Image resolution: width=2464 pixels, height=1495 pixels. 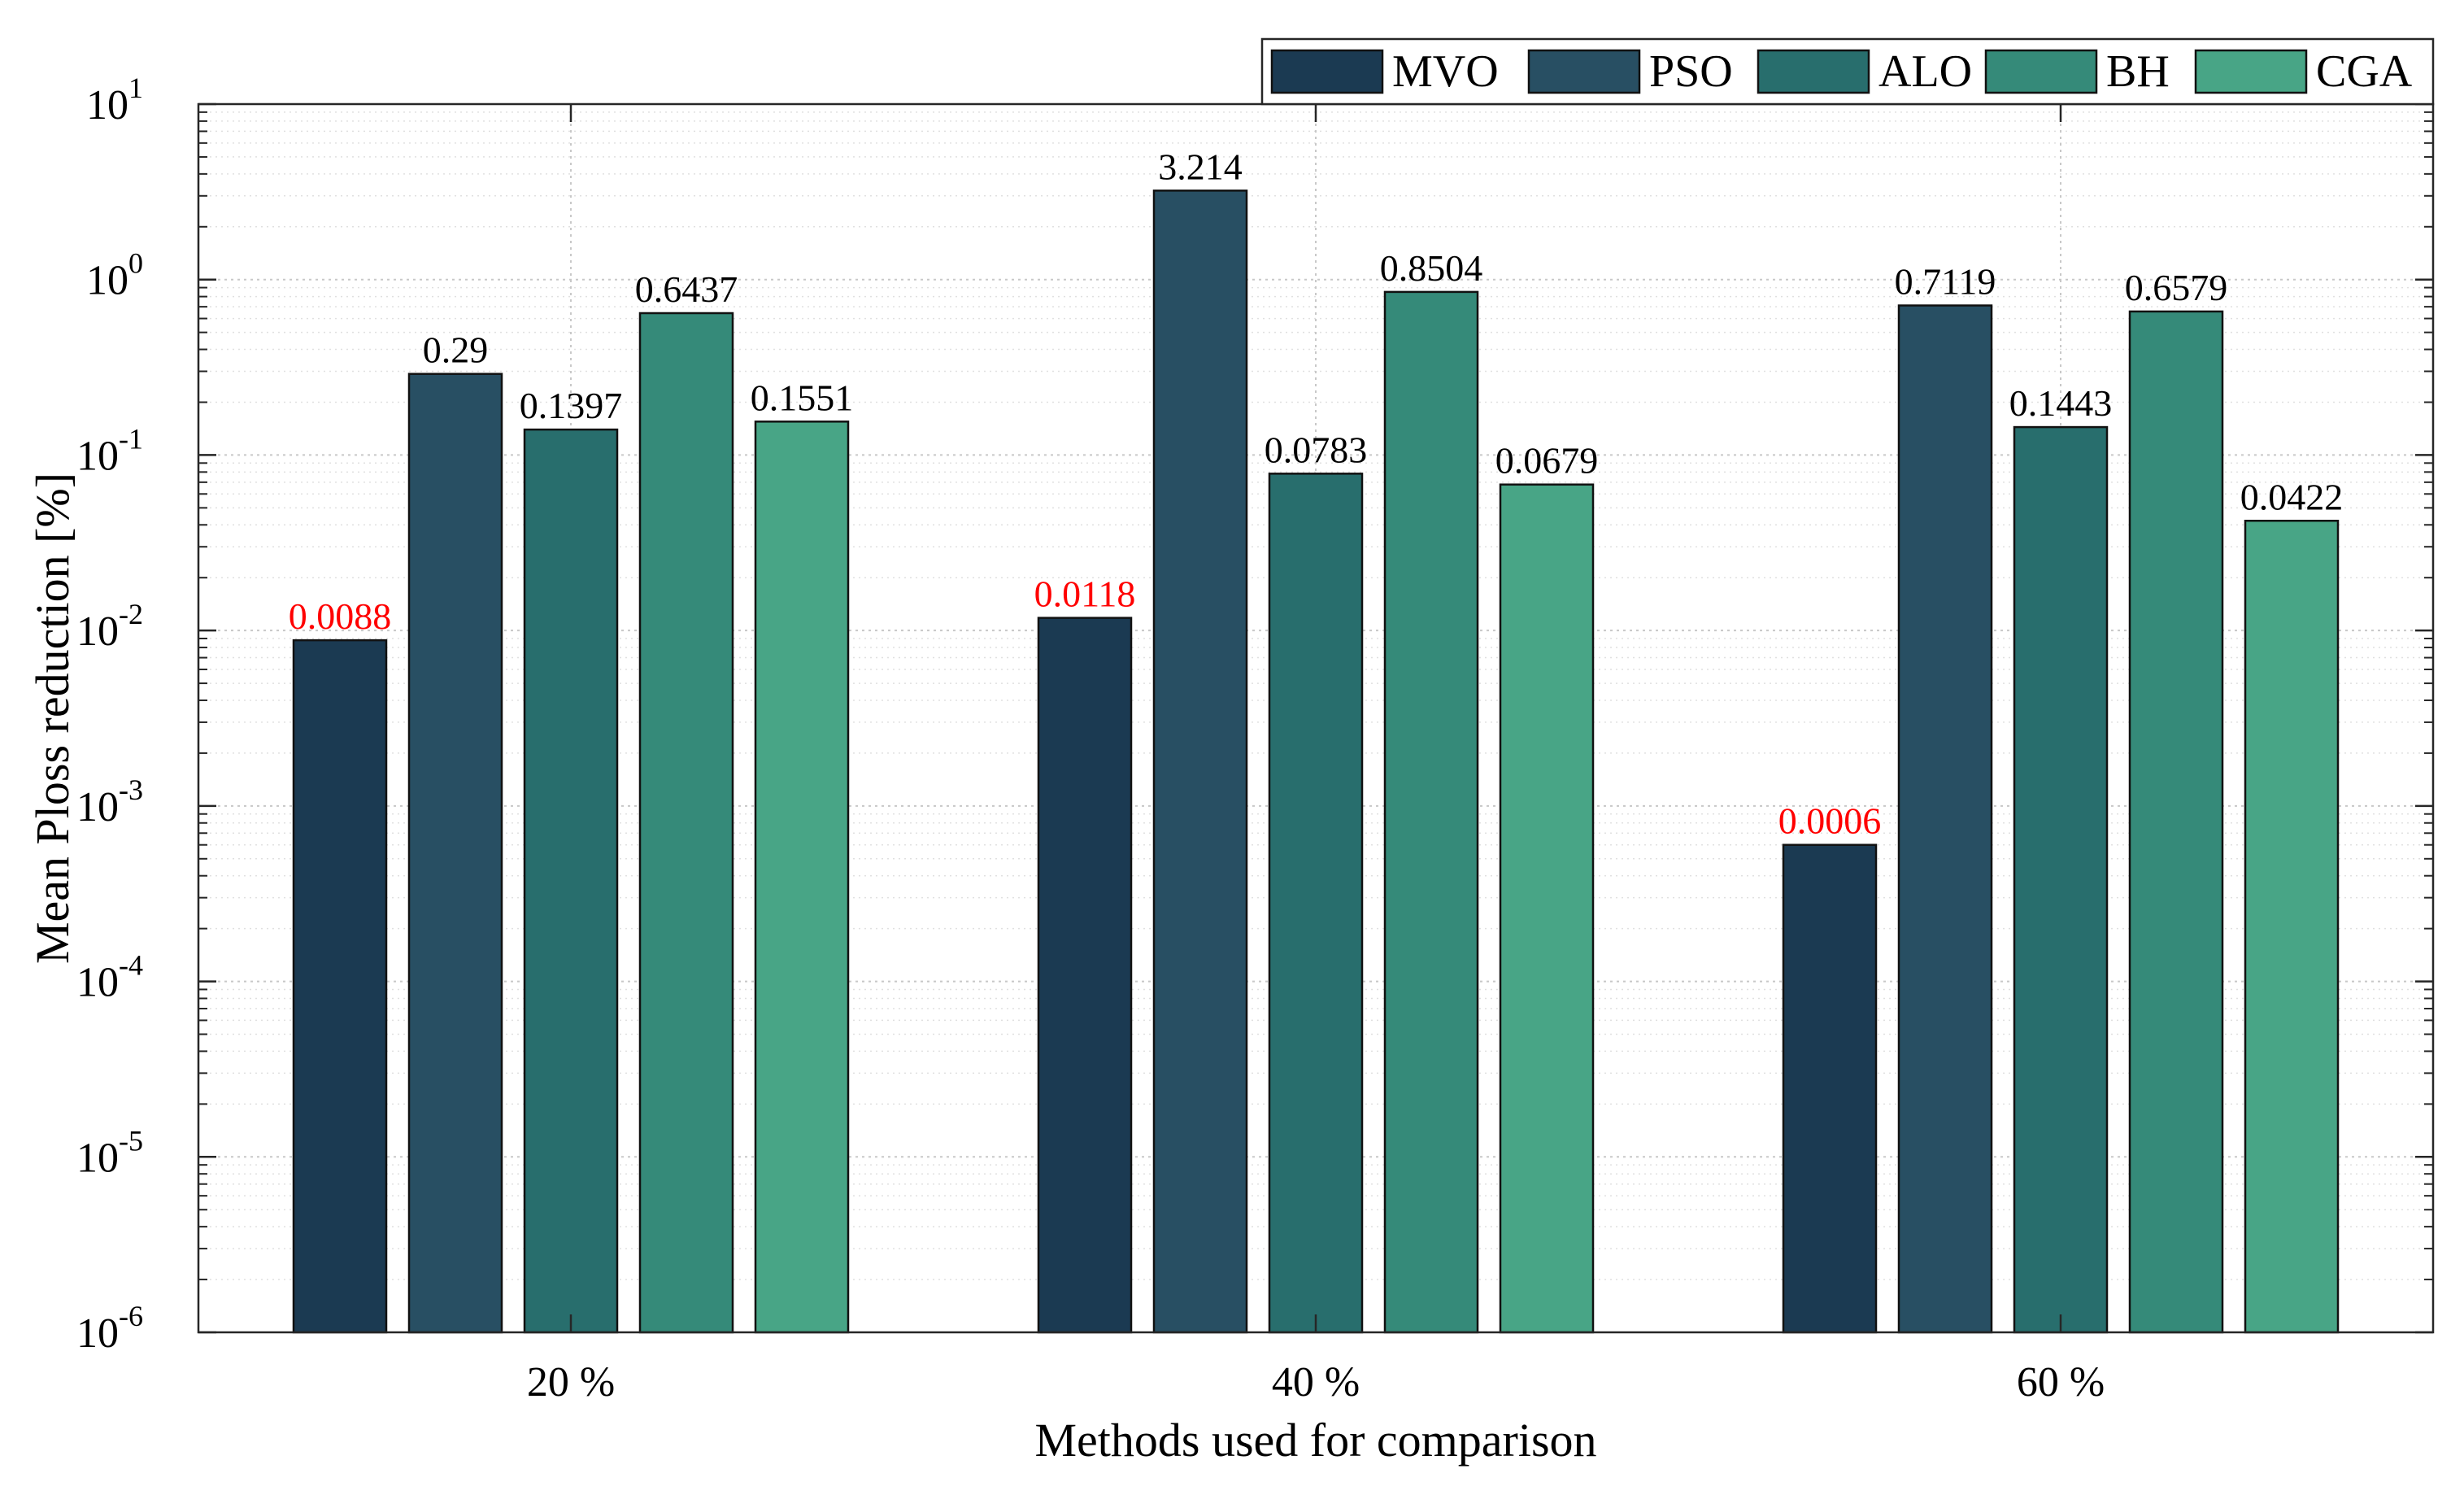 I want to click on y-tick-label: 10⁰, so click(x=114, y=275).